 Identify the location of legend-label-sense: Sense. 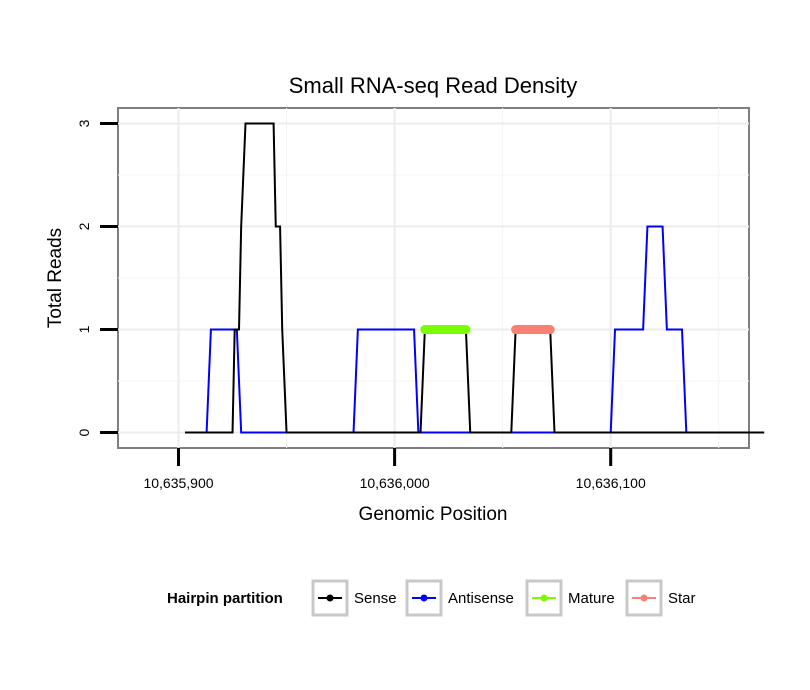
(375, 598).